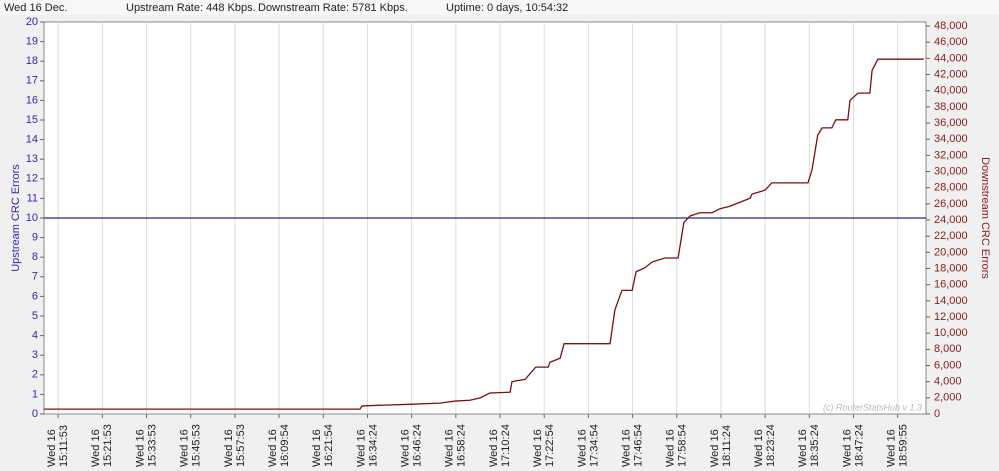 This screenshot has width=999, height=471. I want to click on y-tick-label: 5, so click(35, 316).